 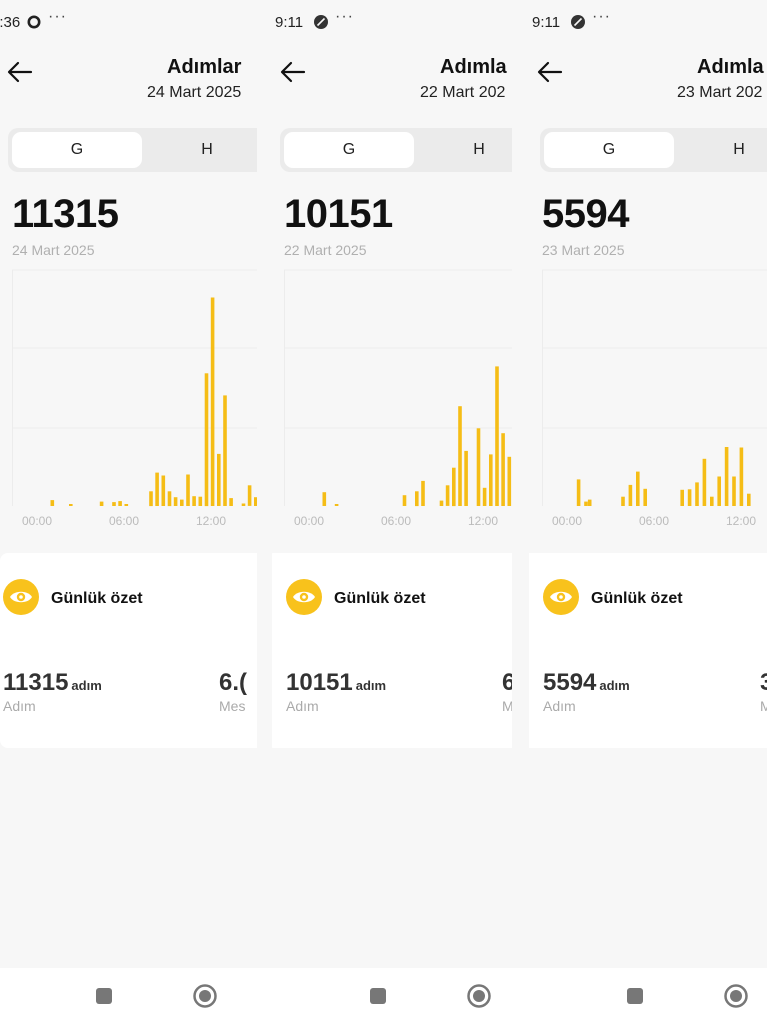 I want to click on steps-number: 11315, so click(x=36, y=682).